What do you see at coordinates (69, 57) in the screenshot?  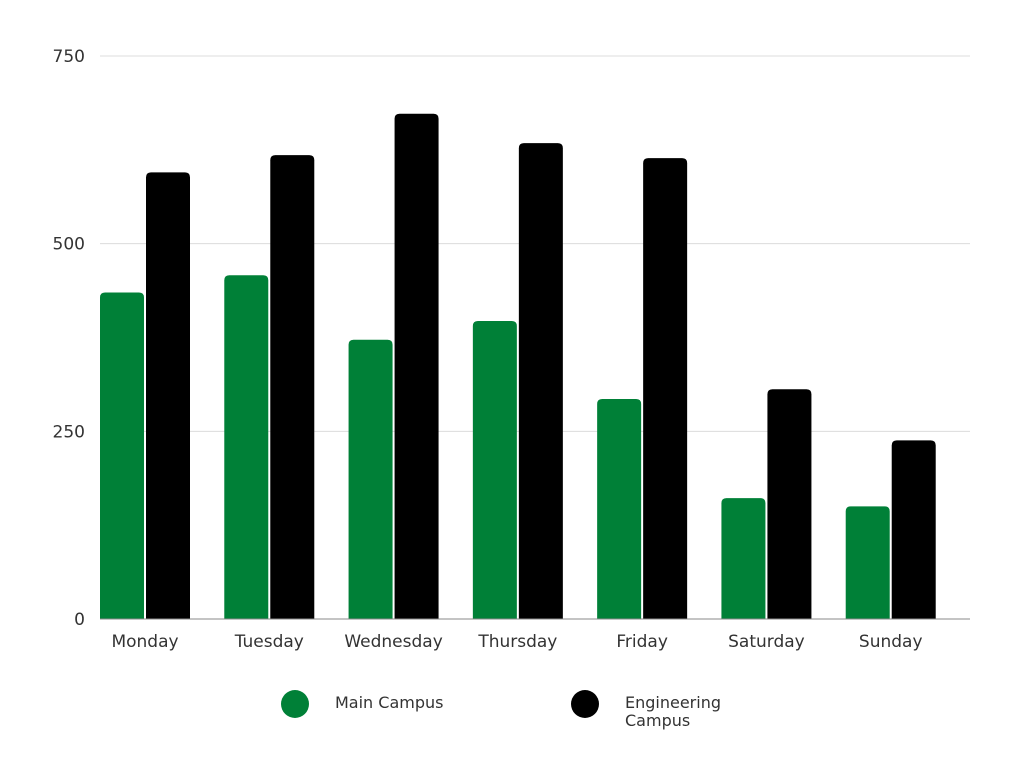 I see `y-tick-label-750: 750` at bounding box center [69, 57].